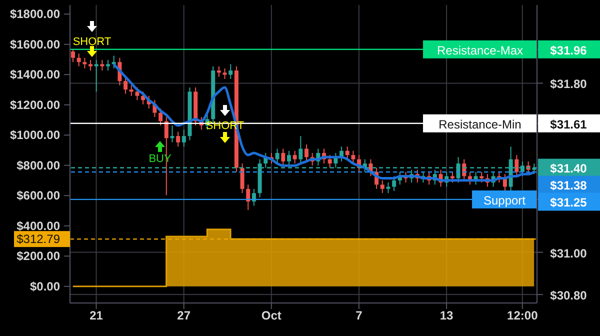 The width and height of the screenshot is (600, 336). Describe the element at coordinates (38, 256) in the screenshot. I see `y-tick-label: $200.00` at that location.